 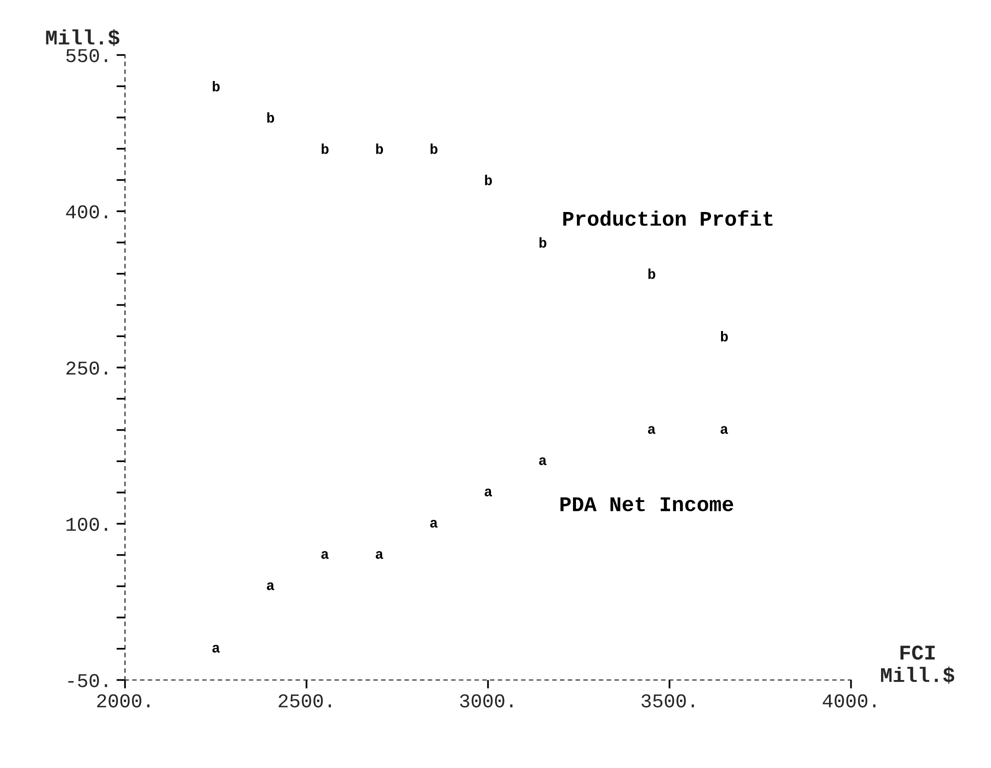 What do you see at coordinates (87, 211) in the screenshot?
I see `y-tick-label: 400.` at bounding box center [87, 211].